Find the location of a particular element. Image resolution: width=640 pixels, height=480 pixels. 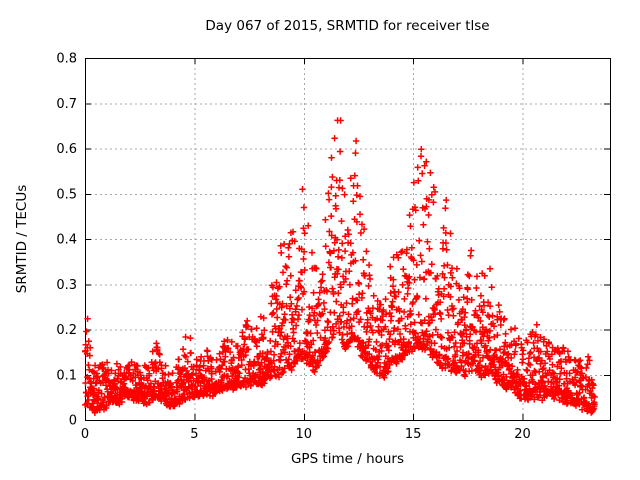

svg-text: 10 is located at coordinates (303, 434).